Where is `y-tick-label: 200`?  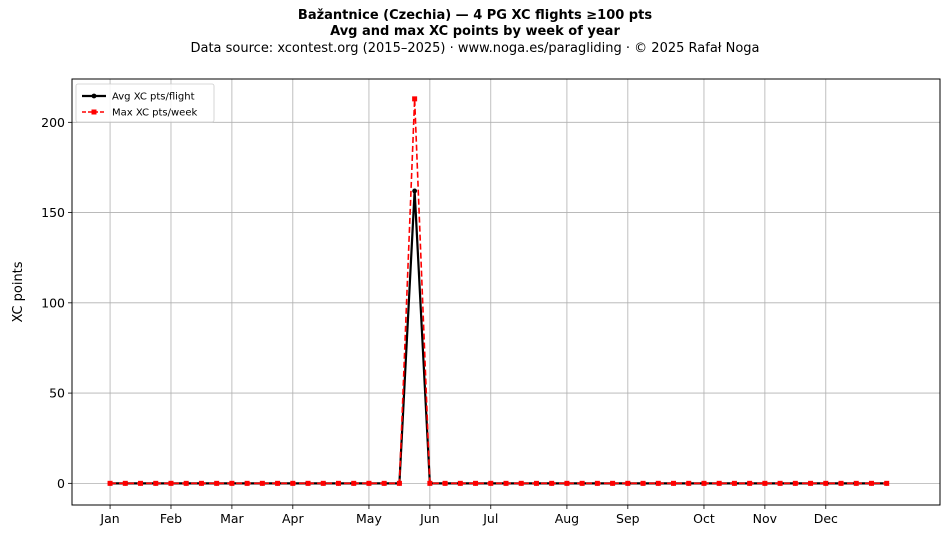 y-tick-label: 200 is located at coordinates (53, 122).